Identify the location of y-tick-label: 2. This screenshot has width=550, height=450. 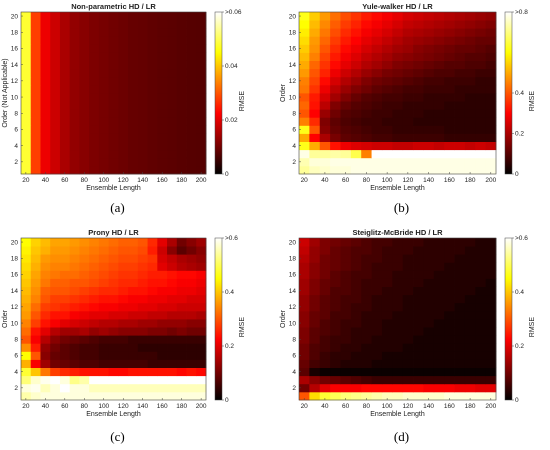
(16, 162).